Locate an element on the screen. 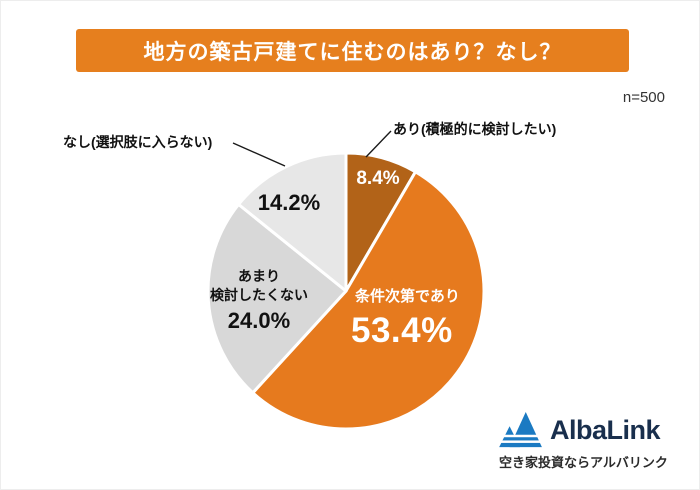  albalink-logo: AlbaLink 空き家投資ならアルバリンク is located at coordinates (597, 441).